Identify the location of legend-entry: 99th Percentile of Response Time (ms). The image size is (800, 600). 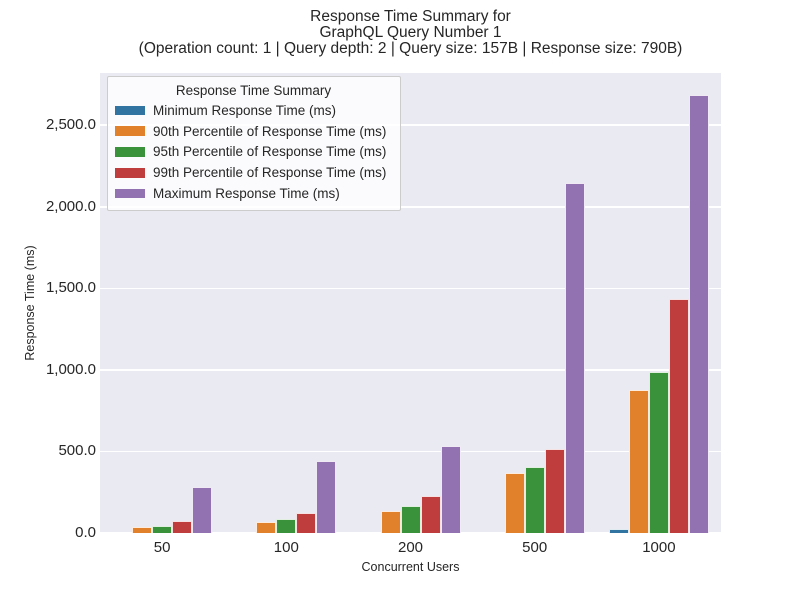
(253, 172).